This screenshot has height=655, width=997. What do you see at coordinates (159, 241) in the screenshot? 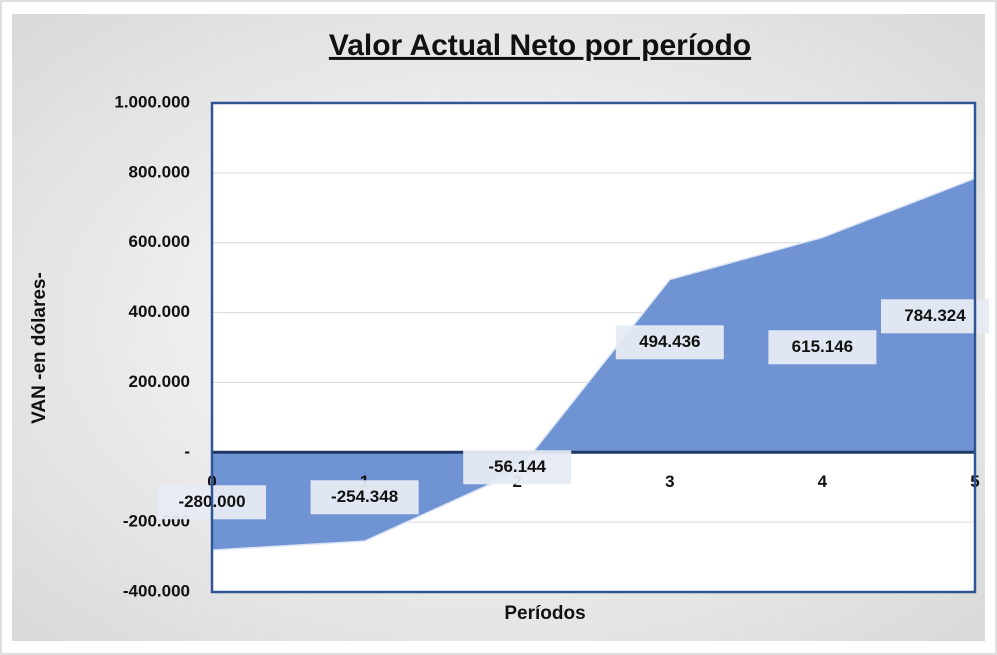
I see `y-tick-label: 600.000` at bounding box center [159, 241].